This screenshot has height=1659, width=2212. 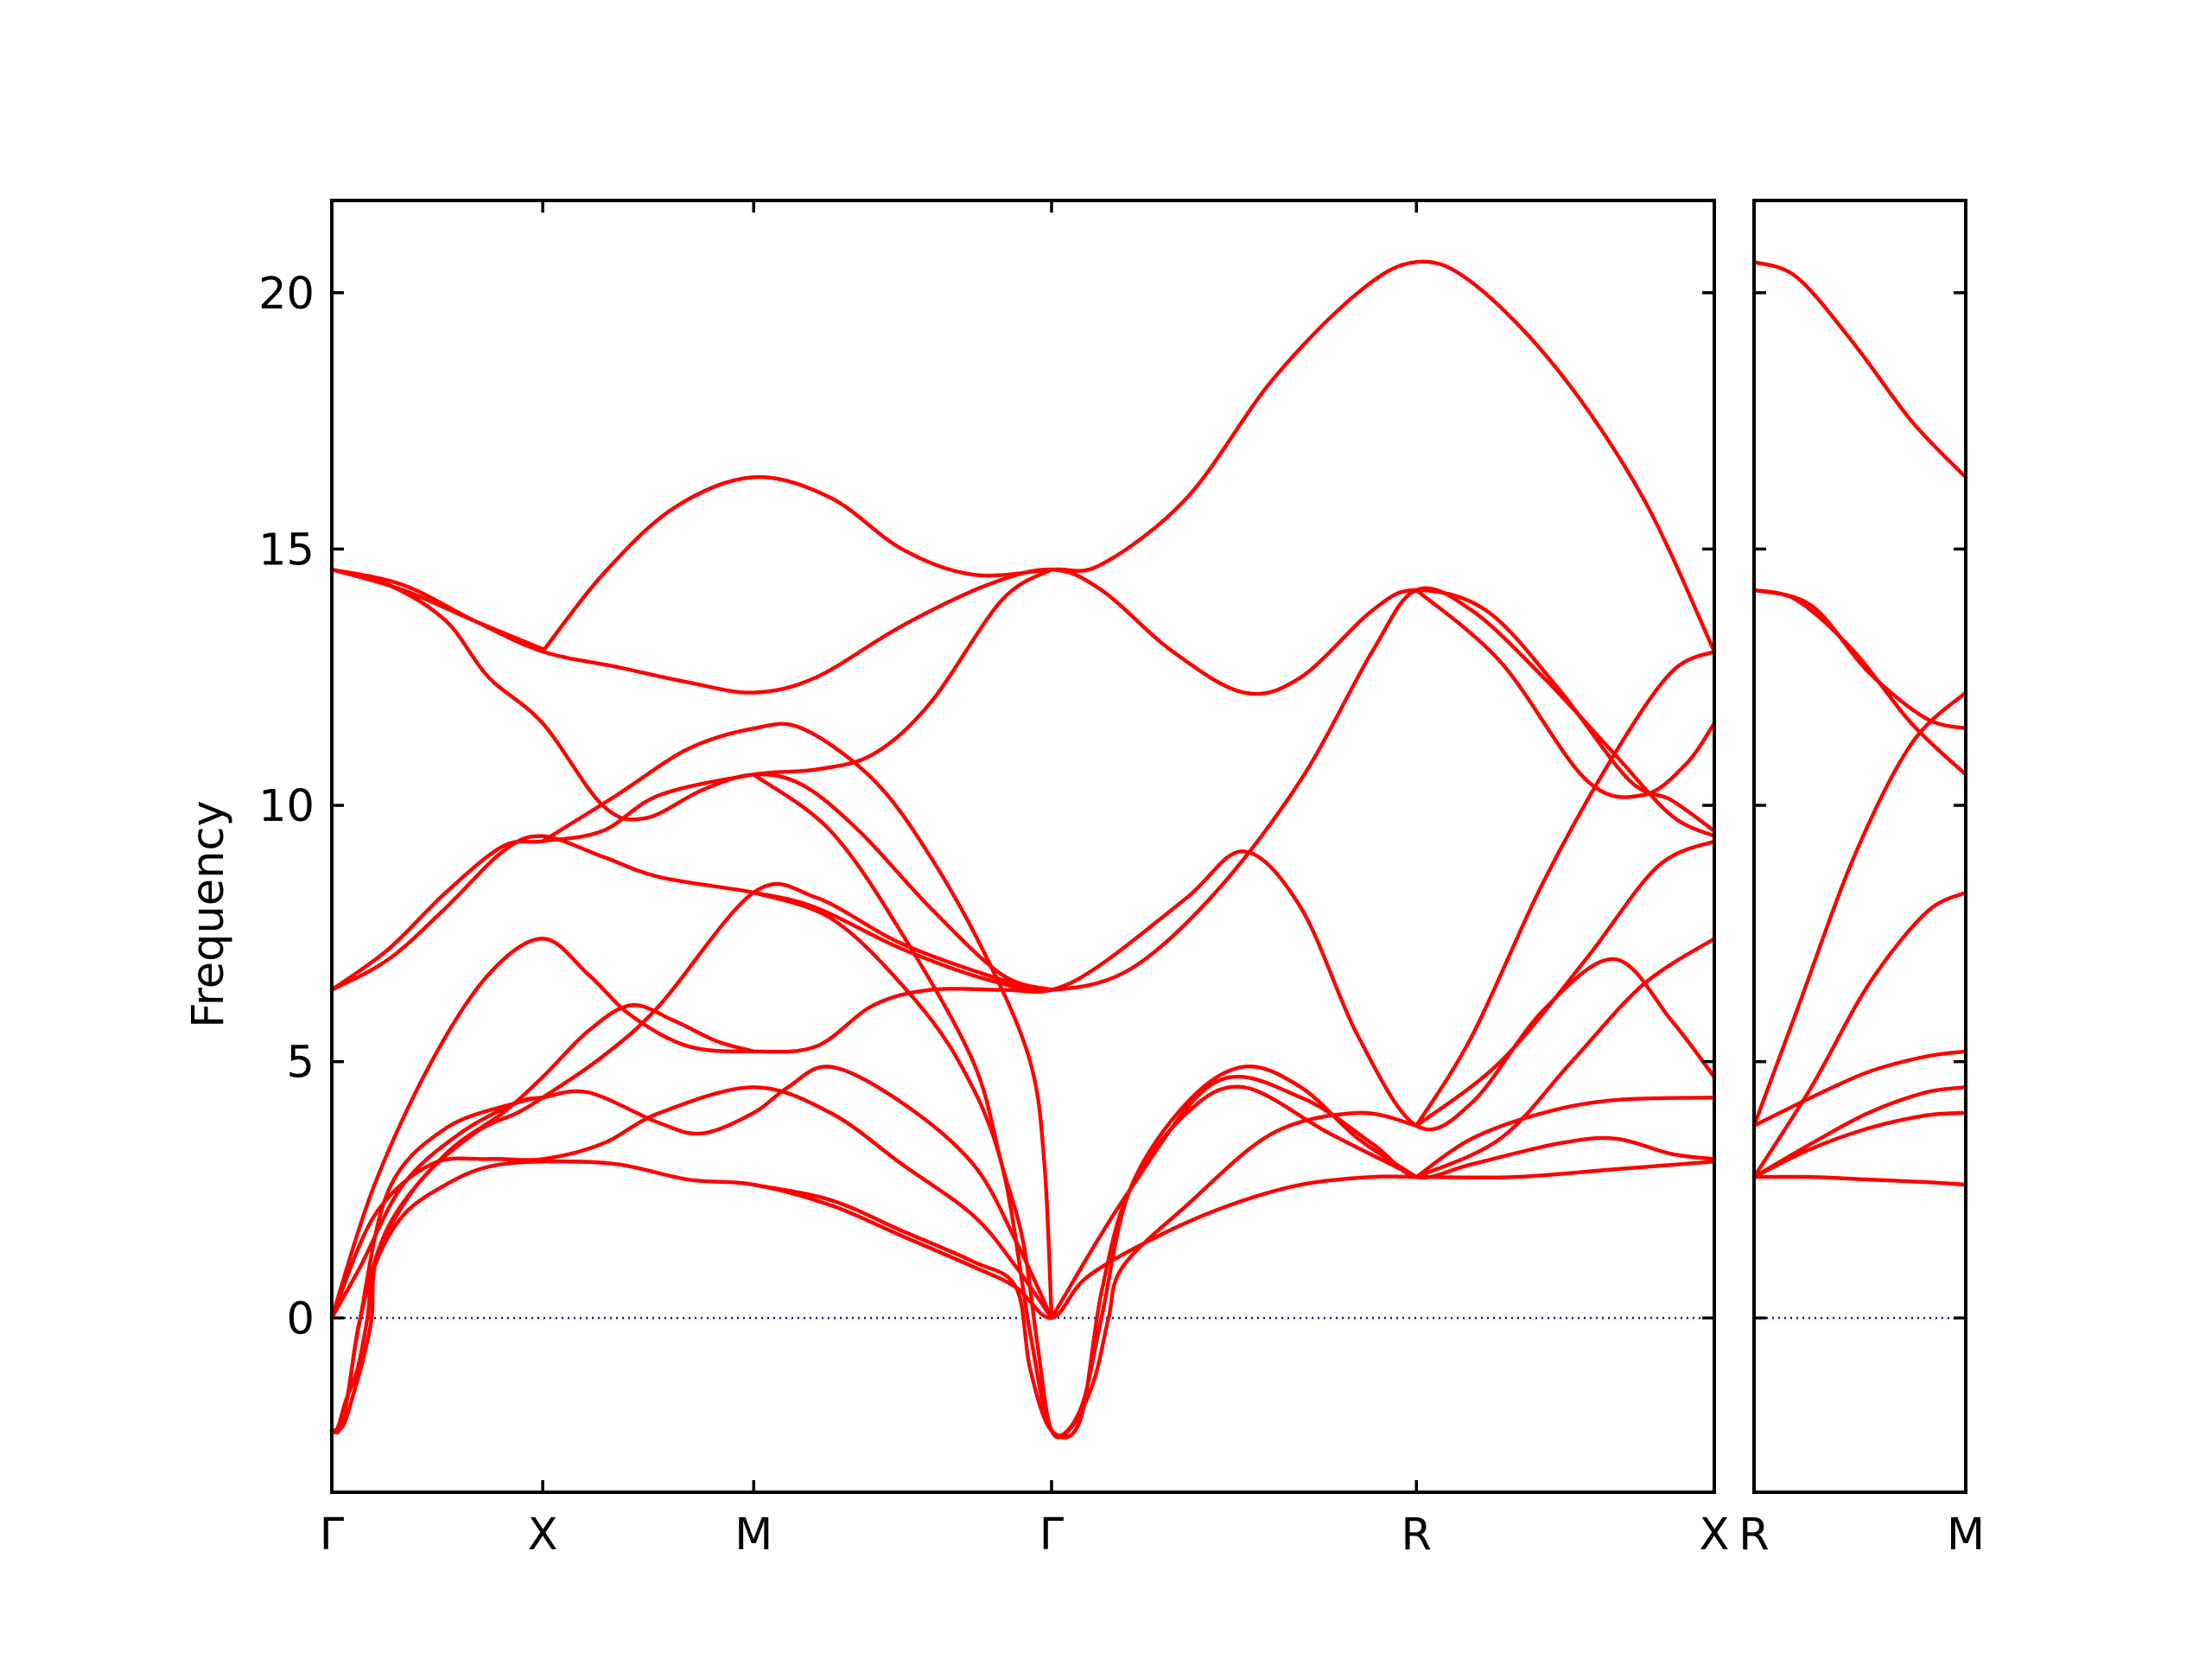 What do you see at coordinates (208, 913) in the screenshot?
I see `y-axis-label: Frequency` at bounding box center [208, 913].